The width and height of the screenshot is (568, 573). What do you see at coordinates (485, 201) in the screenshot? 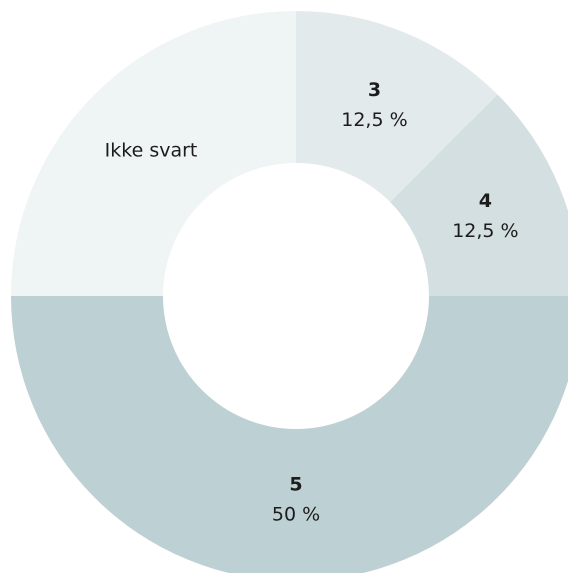
I see `slice-label: 4` at bounding box center [485, 201].